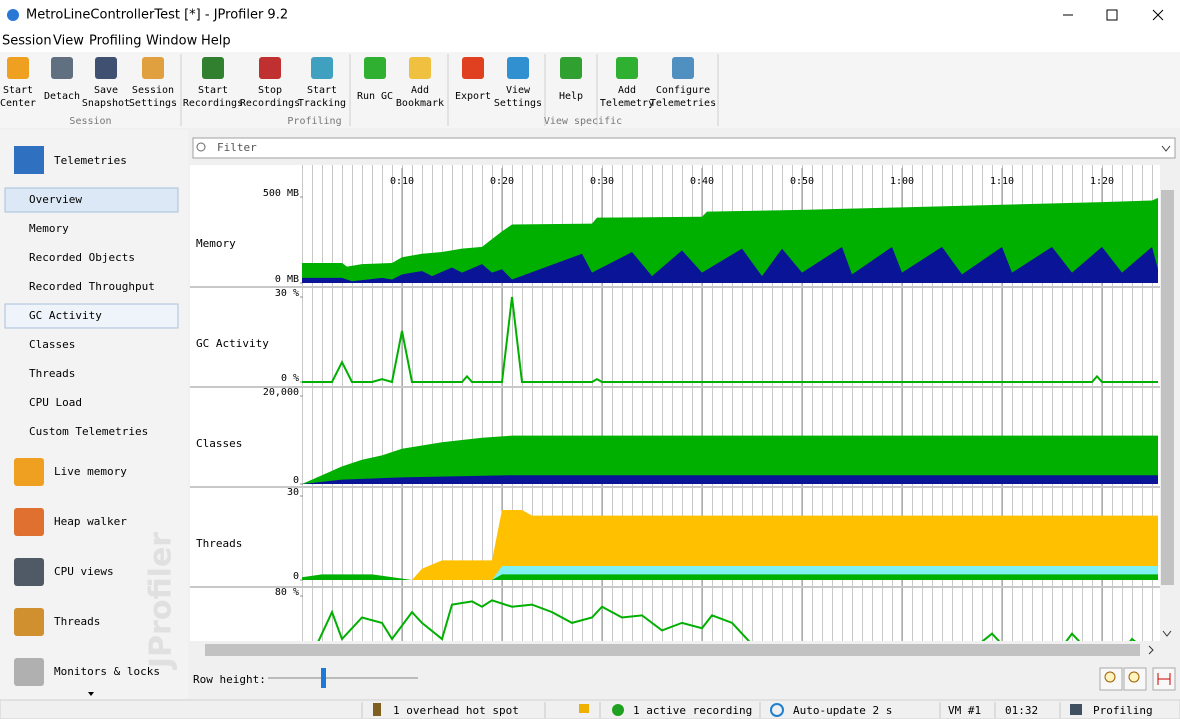  What do you see at coordinates (473, 96) in the screenshot?
I see `toolbar-button-label: Export` at bounding box center [473, 96].